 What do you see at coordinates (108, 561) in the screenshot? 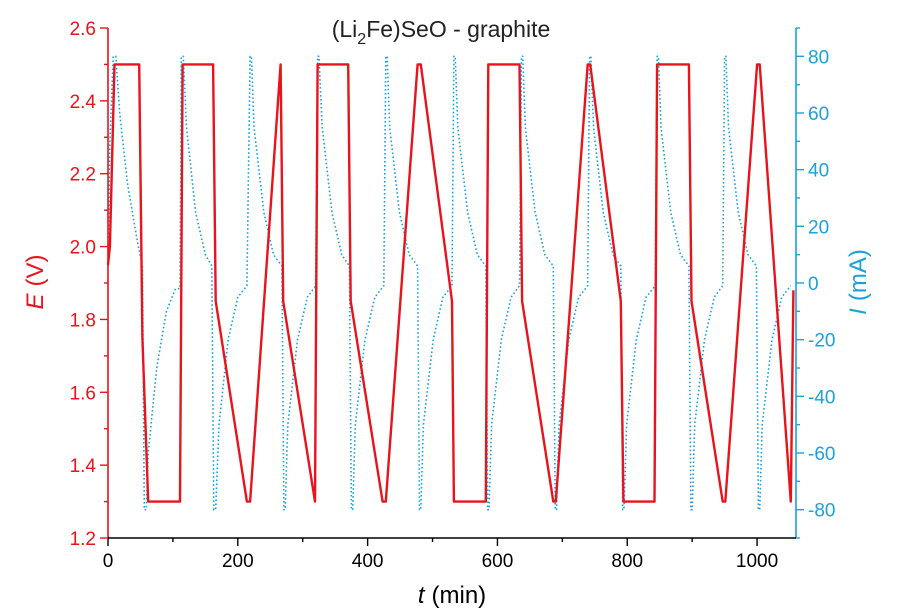
I see `x-tick-label: 0` at bounding box center [108, 561].